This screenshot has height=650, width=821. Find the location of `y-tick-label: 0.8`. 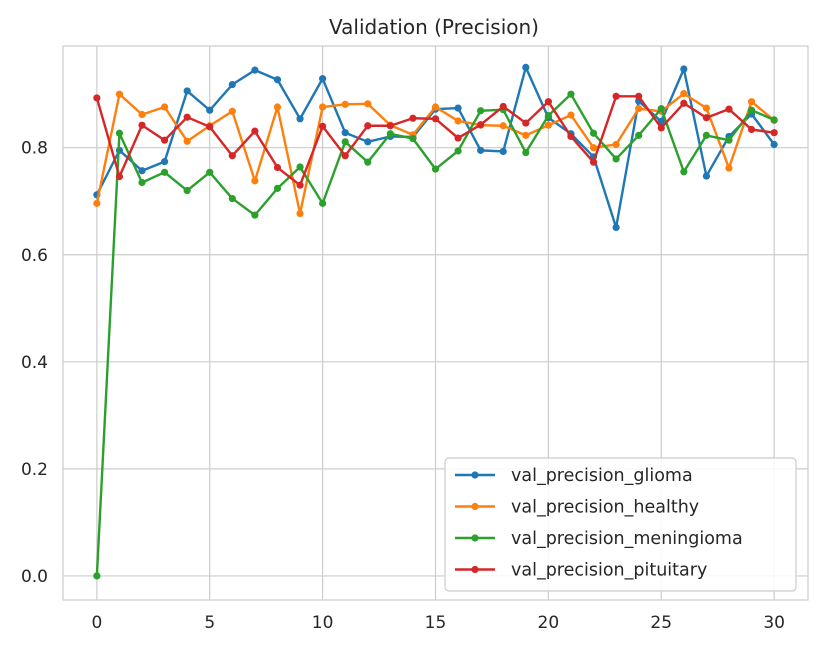

y-tick-label: 0.8 is located at coordinates (34, 149).